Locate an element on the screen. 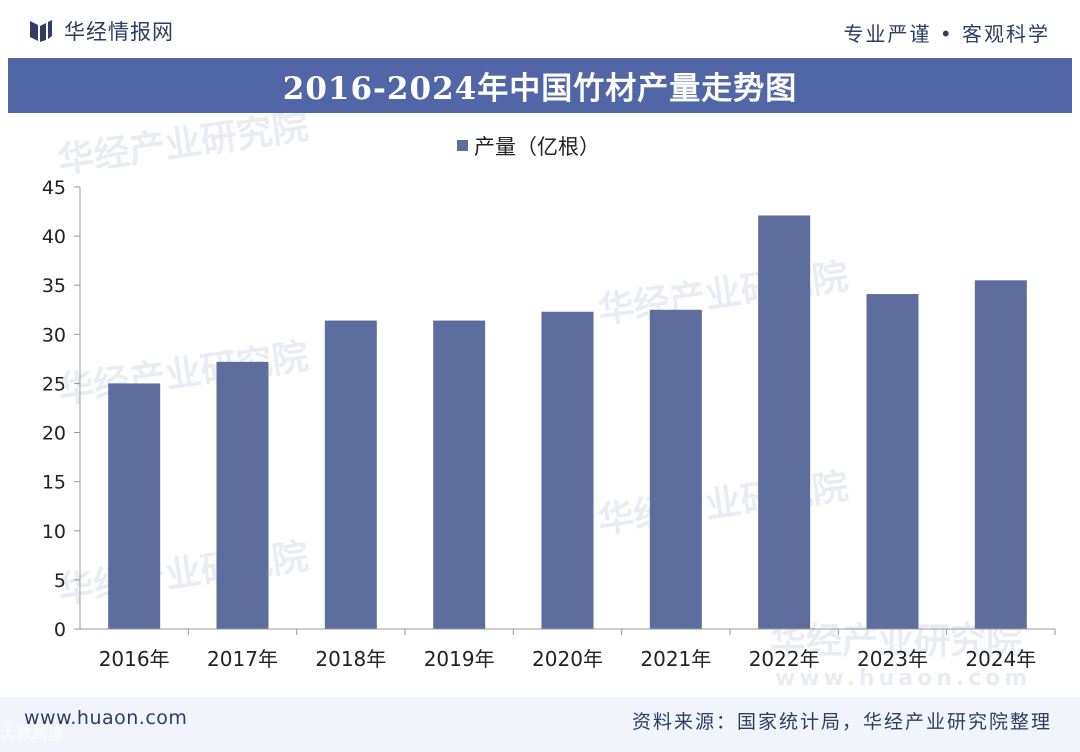  title-bar: 2016-2024年中国竹材产量走势图 is located at coordinates (540, 85).